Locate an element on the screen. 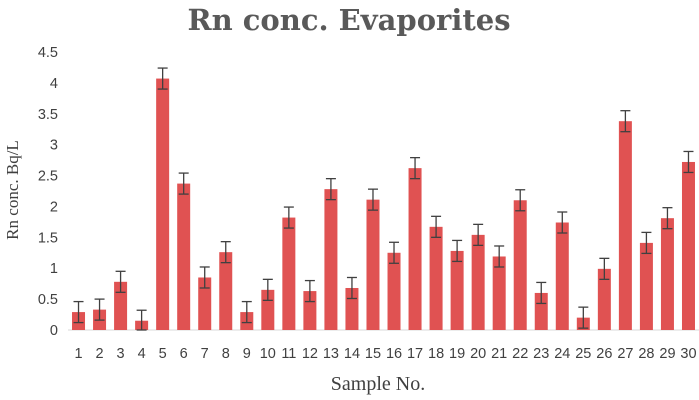  x-tick-label: 26 is located at coordinates (604, 354).